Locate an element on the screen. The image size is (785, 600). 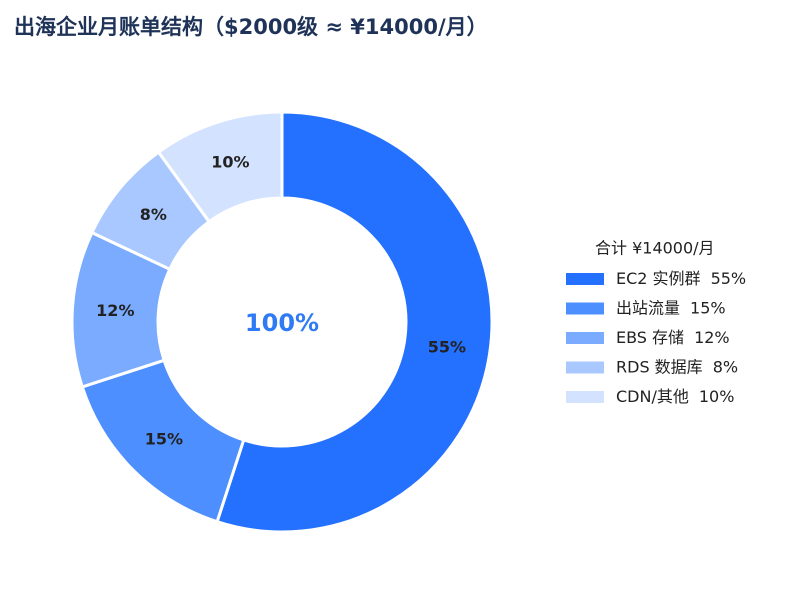
legend-label: EC2 实例群 55% is located at coordinates (681, 278).